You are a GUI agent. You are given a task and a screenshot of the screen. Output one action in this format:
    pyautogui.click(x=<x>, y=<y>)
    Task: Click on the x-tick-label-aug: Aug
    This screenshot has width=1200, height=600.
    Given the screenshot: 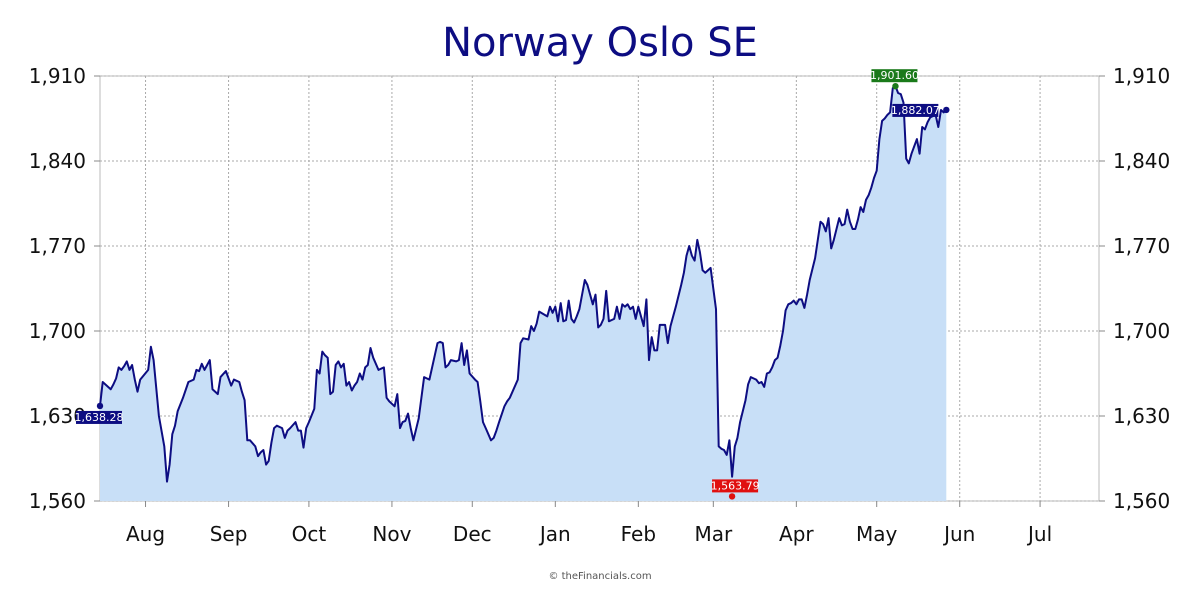 What is the action you would take?
    pyautogui.click(x=145, y=534)
    